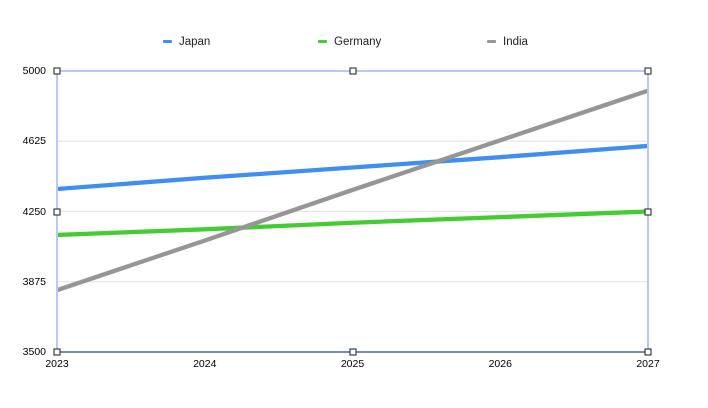 The image size is (708, 408). I want to click on germany-line-swatch-icon, so click(322, 41).